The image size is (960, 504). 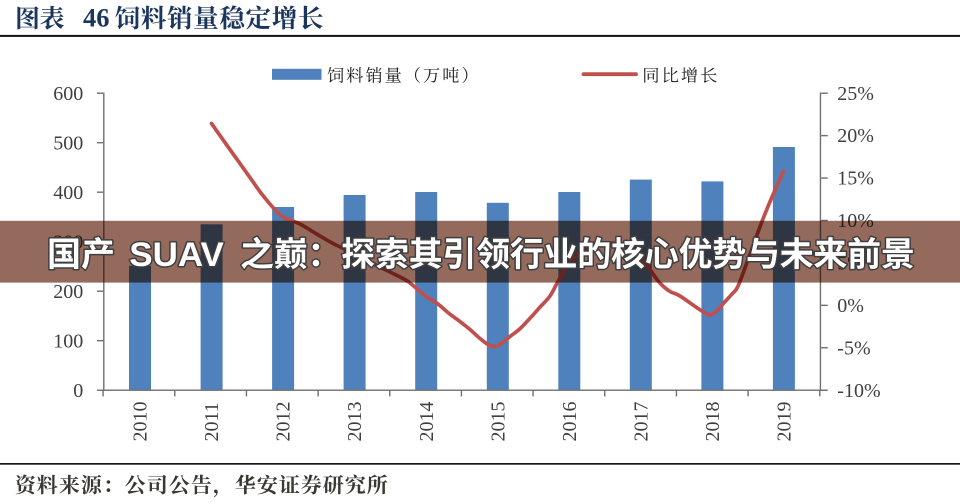 I want to click on svg-text: 2010, so click(x=141, y=422).